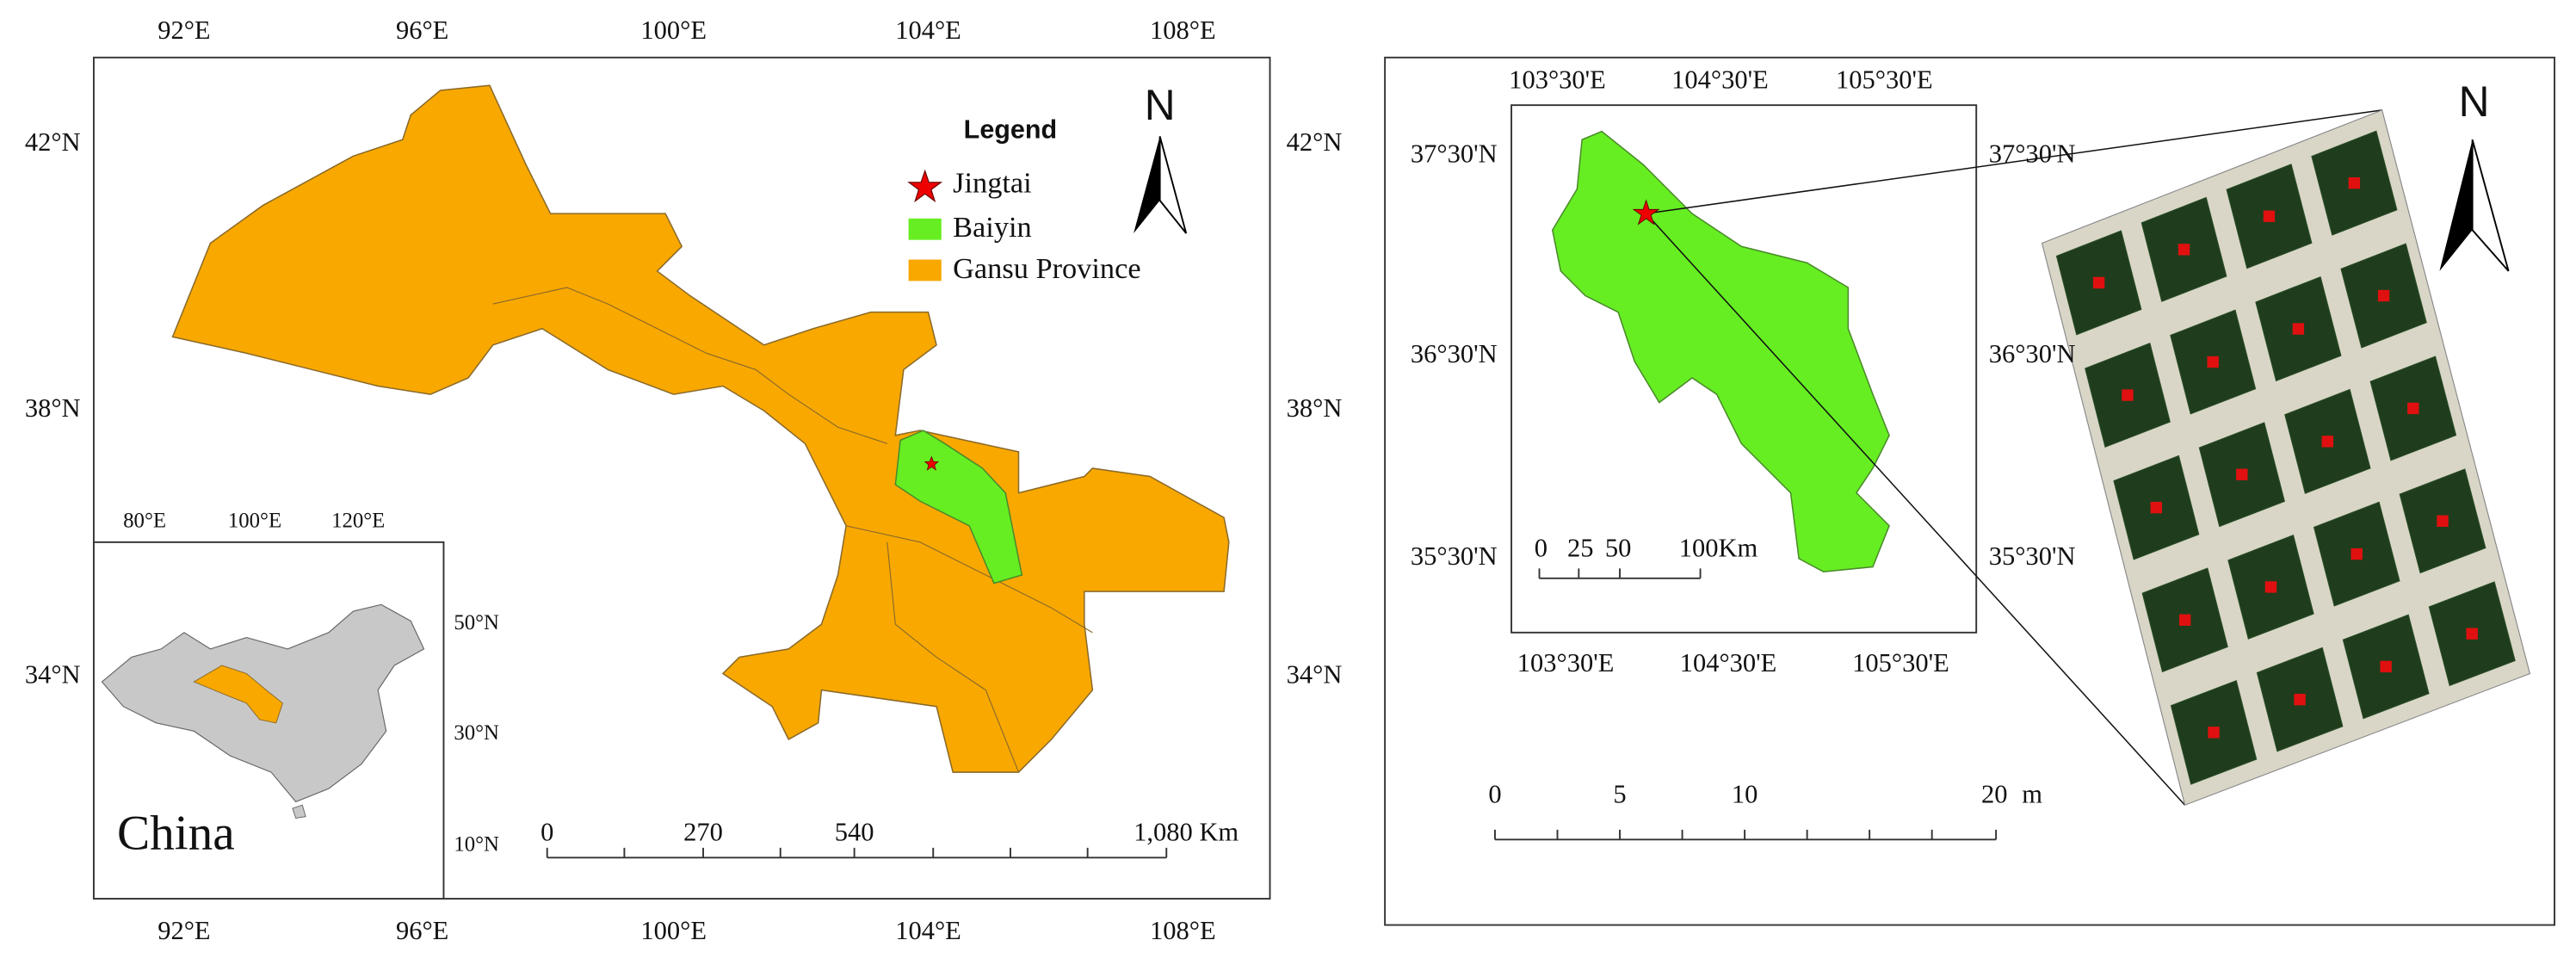 The height and width of the screenshot is (971, 2576). What do you see at coordinates (1580, 547) in the screenshot?
I see `scale-label: 25` at bounding box center [1580, 547].